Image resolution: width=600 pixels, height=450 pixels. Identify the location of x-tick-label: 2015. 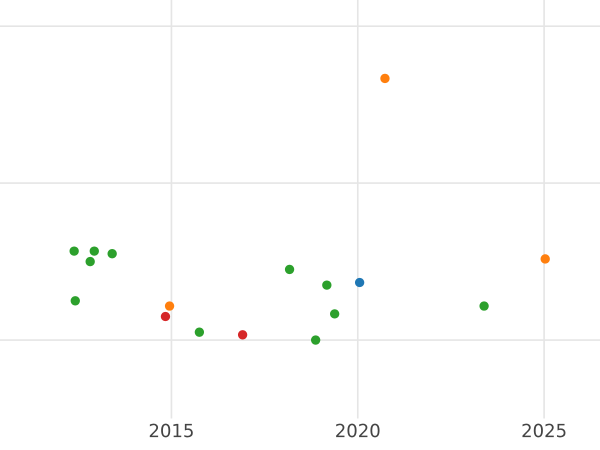
(171, 431).